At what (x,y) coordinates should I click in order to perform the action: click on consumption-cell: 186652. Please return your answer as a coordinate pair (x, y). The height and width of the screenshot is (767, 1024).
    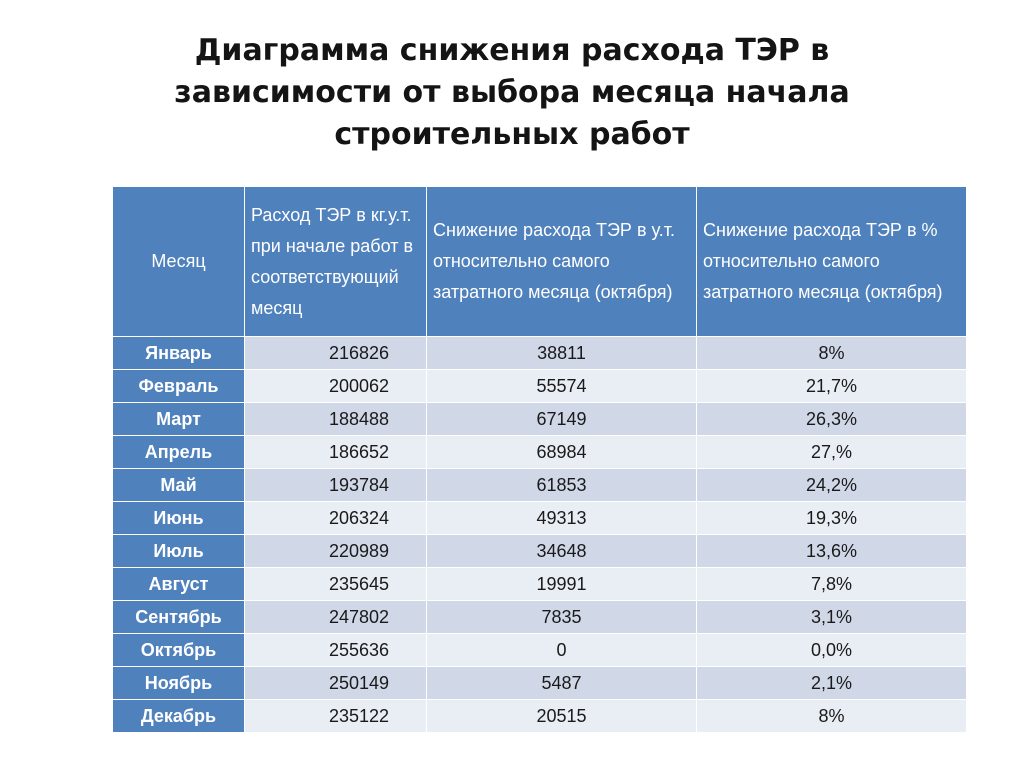
    Looking at the image, I should click on (335, 452).